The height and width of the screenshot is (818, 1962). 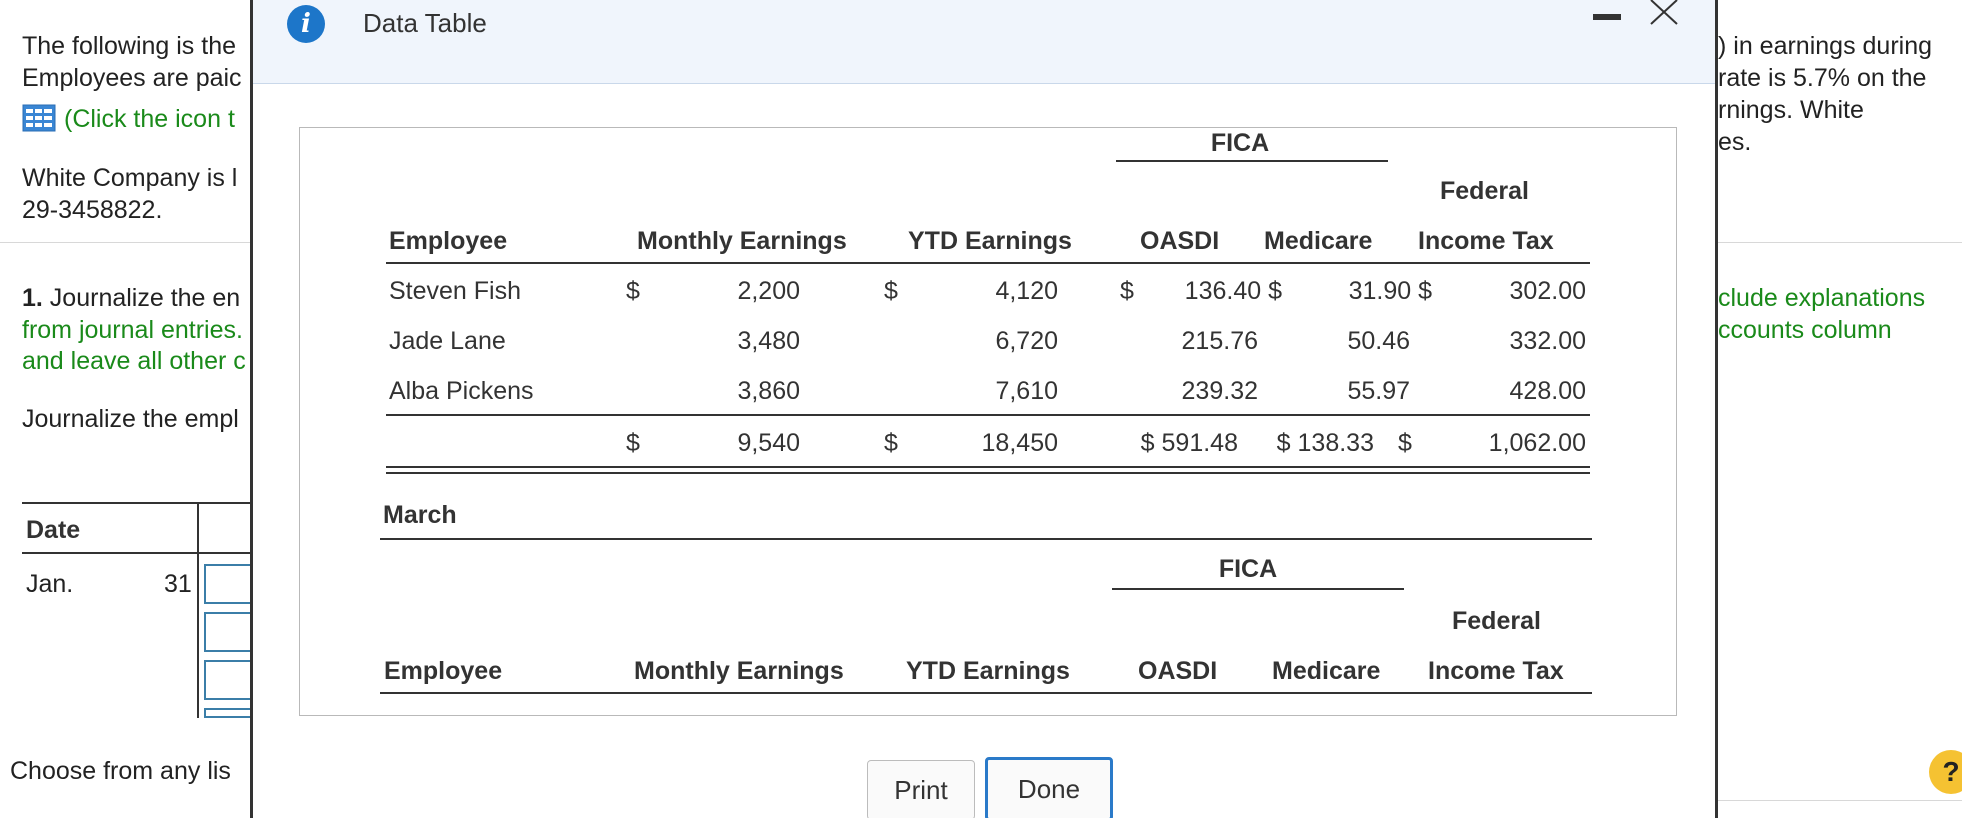 I want to click on click-icon-text: (Click the icon t, so click(x=149, y=119).